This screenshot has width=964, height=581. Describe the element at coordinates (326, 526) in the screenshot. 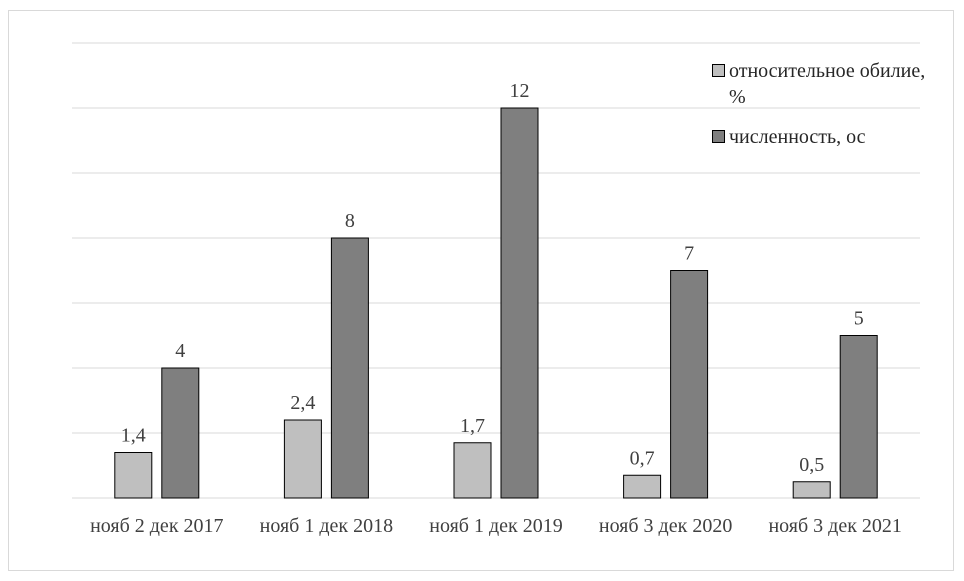

I see `x-tick-label: нояб 1 дек 2018` at that location.